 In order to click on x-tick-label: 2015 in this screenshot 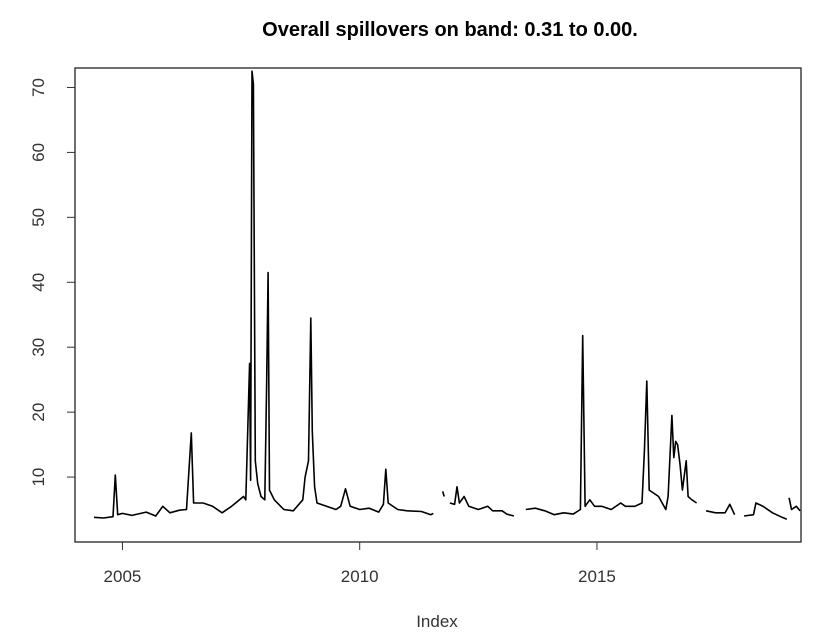, I will do `click(597, 576)`.